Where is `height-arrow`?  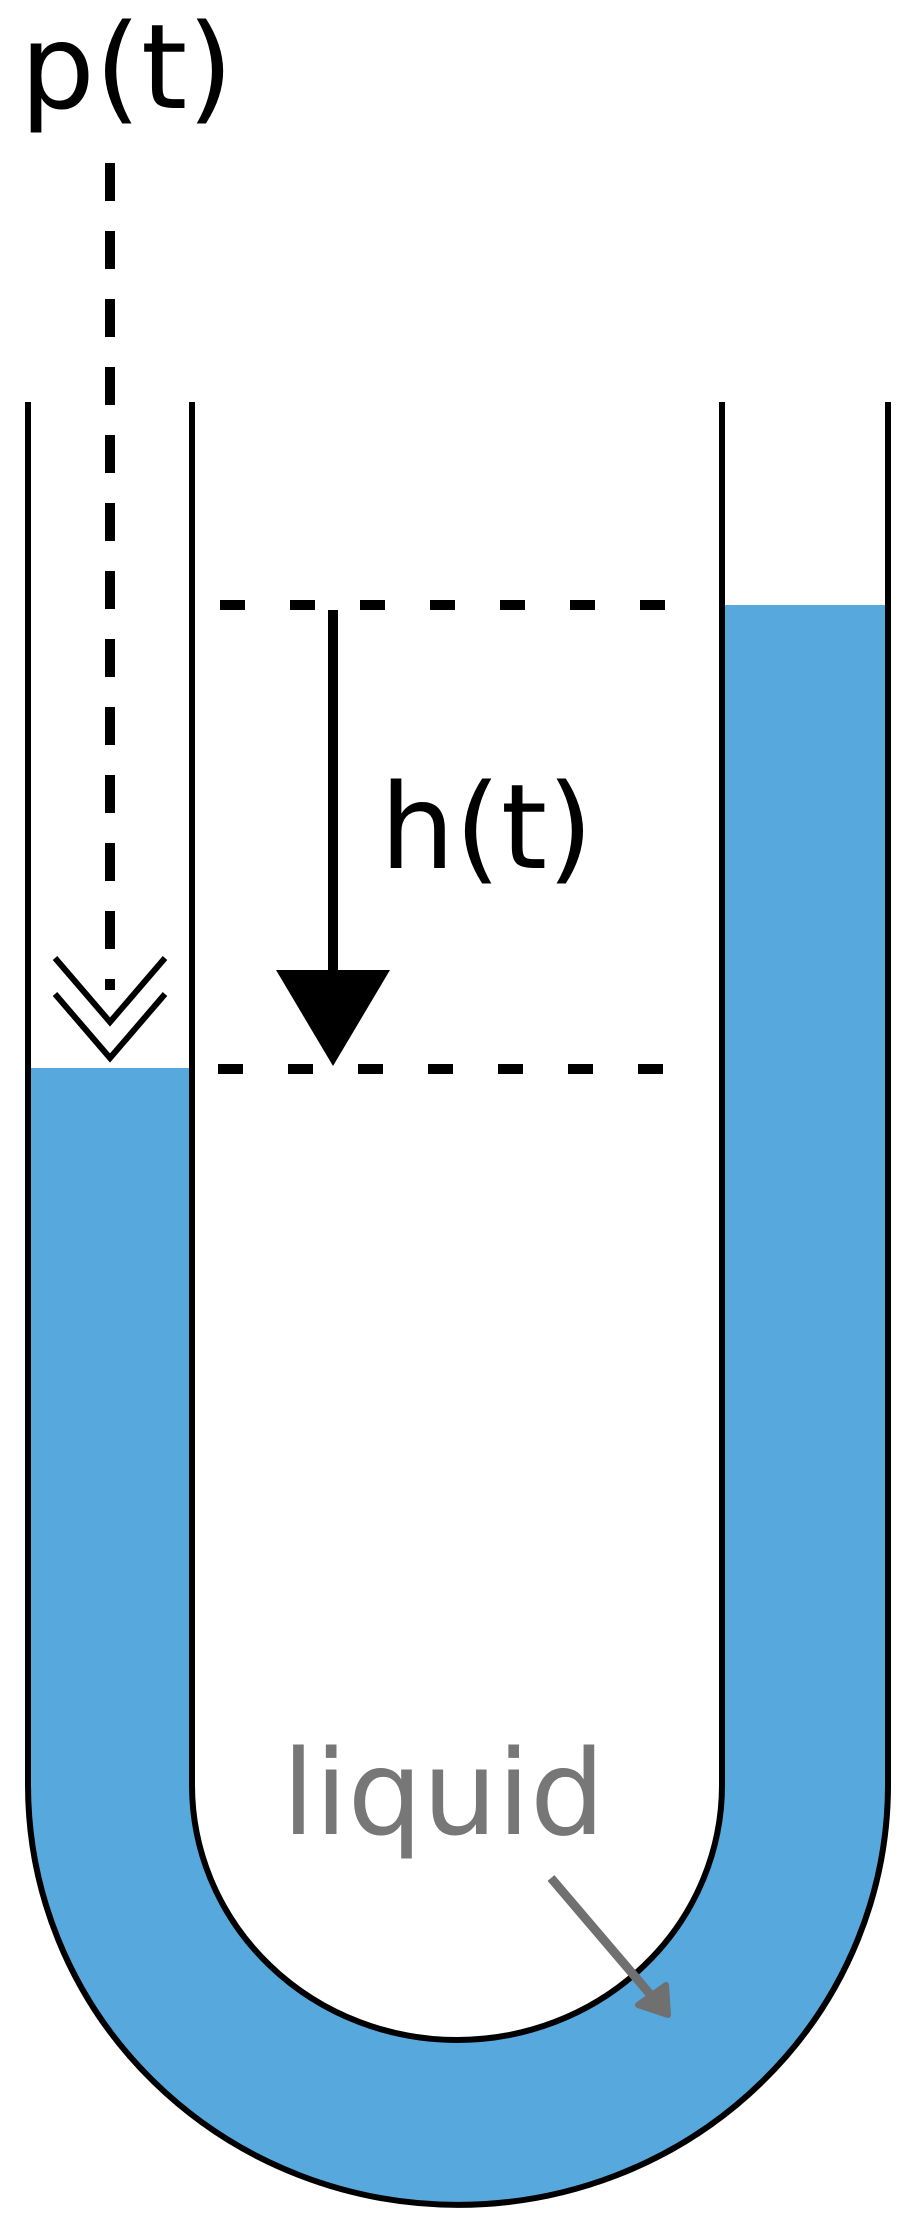 height-arrow is located at coordinates (333, 838).